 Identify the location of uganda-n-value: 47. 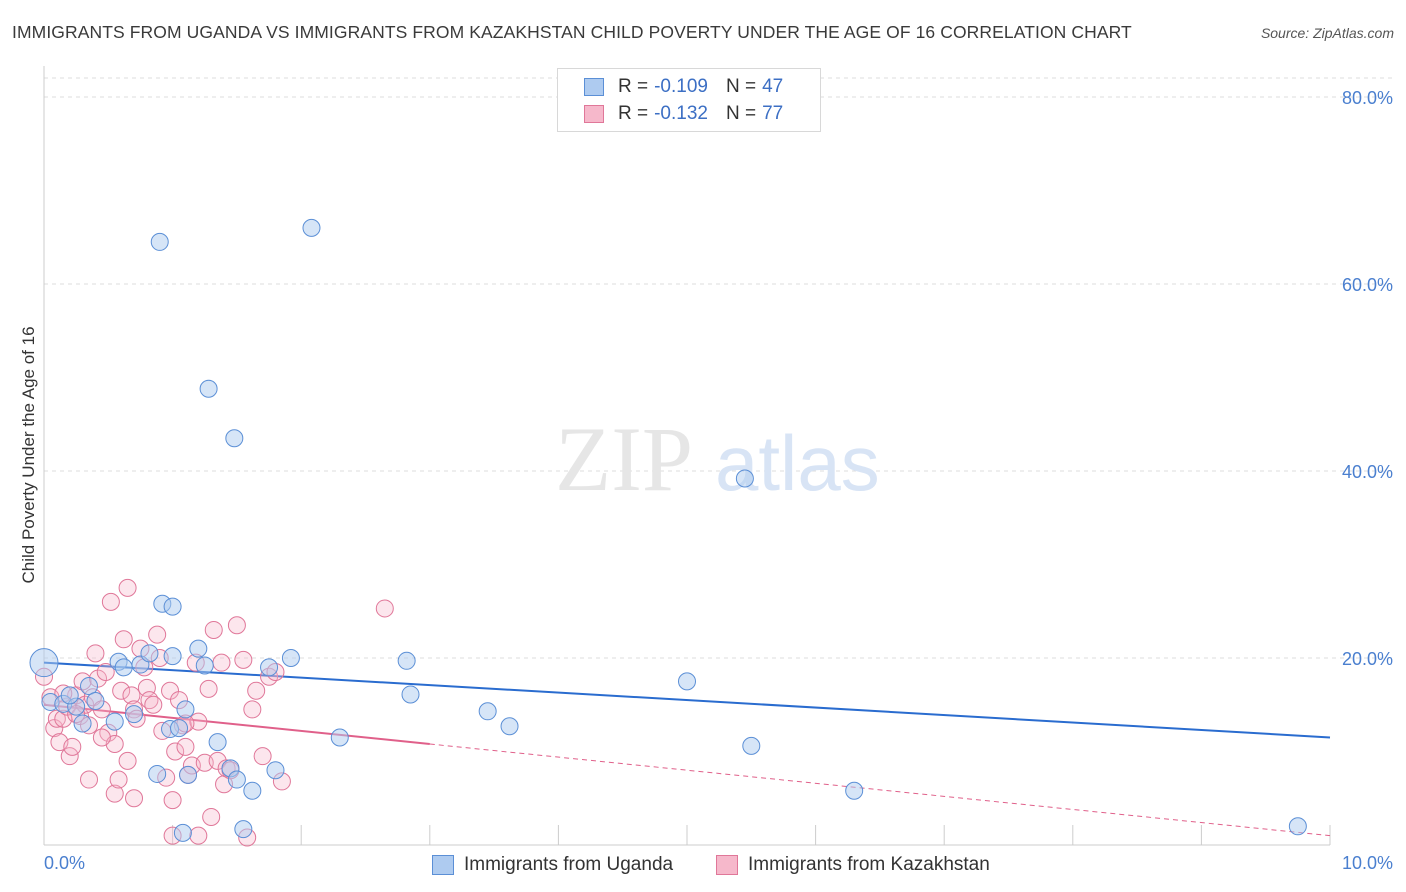
(773, 86).